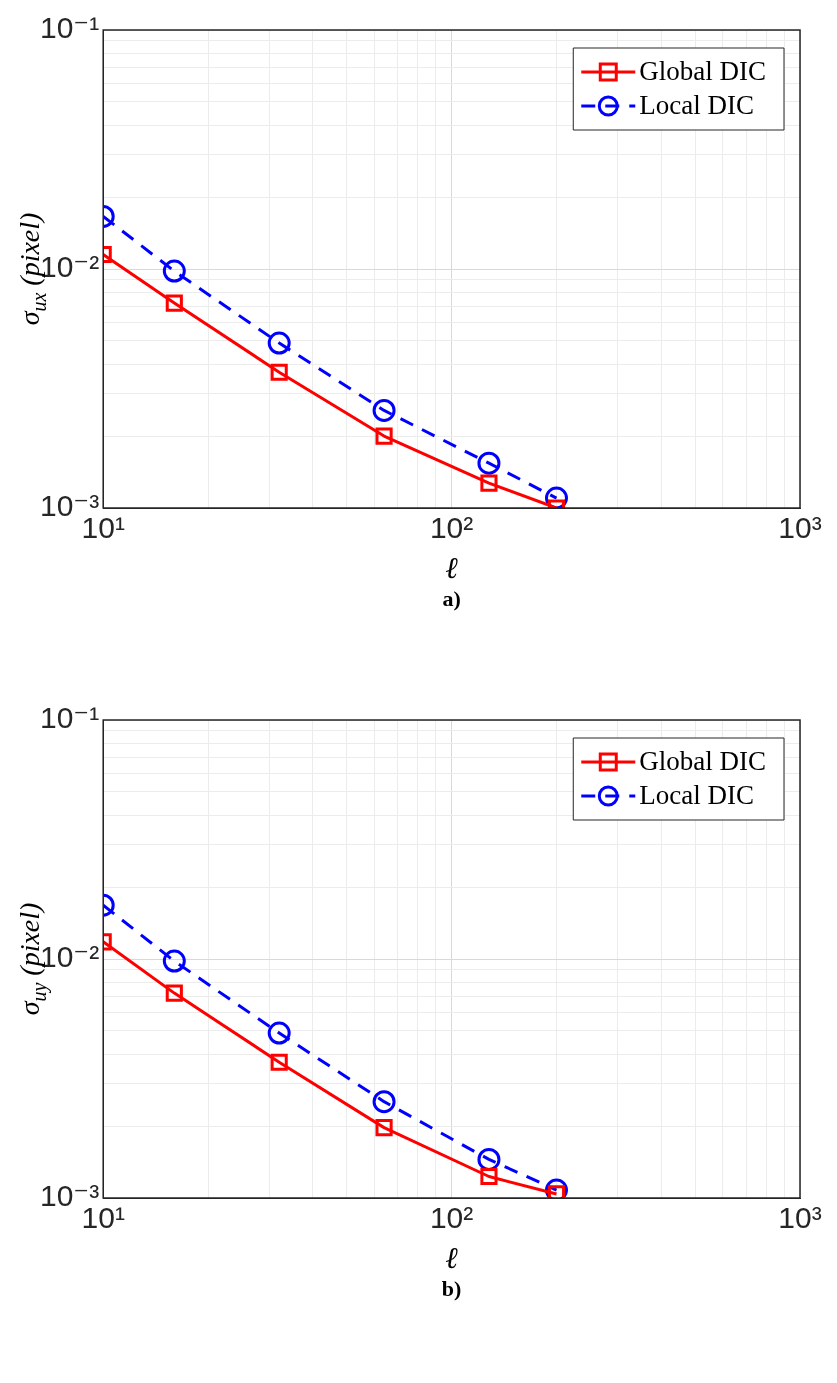  I want to click on text: a), so click(451, 598).